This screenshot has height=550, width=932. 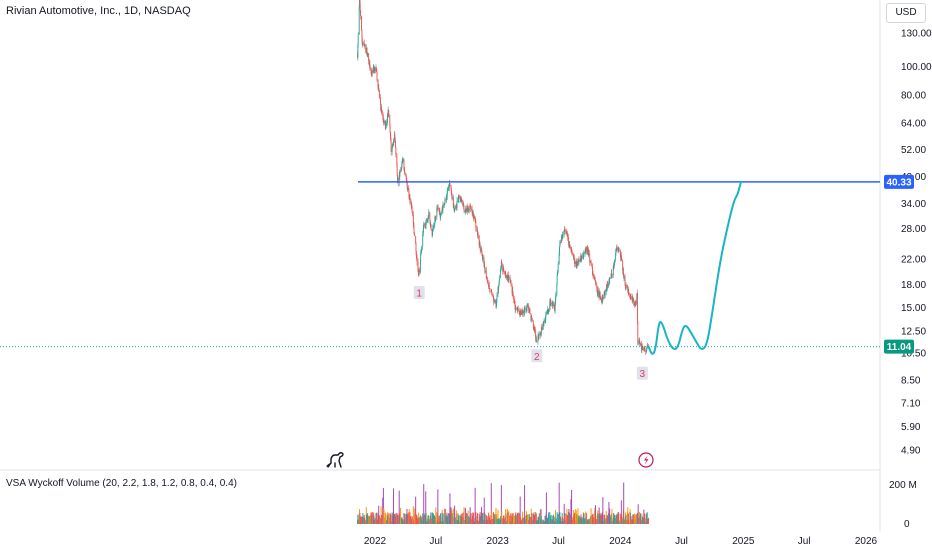 What do you see at coordinates (646, 460) in the screenshot?
I see `lightning-icon` at bounding box center [646, 460].